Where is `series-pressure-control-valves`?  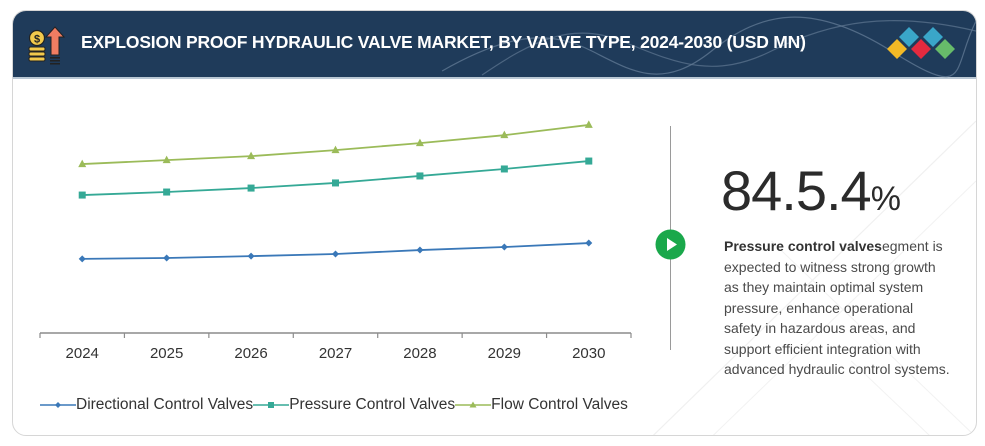
series-pressure-control-valves is located at coordinates (335, 178).